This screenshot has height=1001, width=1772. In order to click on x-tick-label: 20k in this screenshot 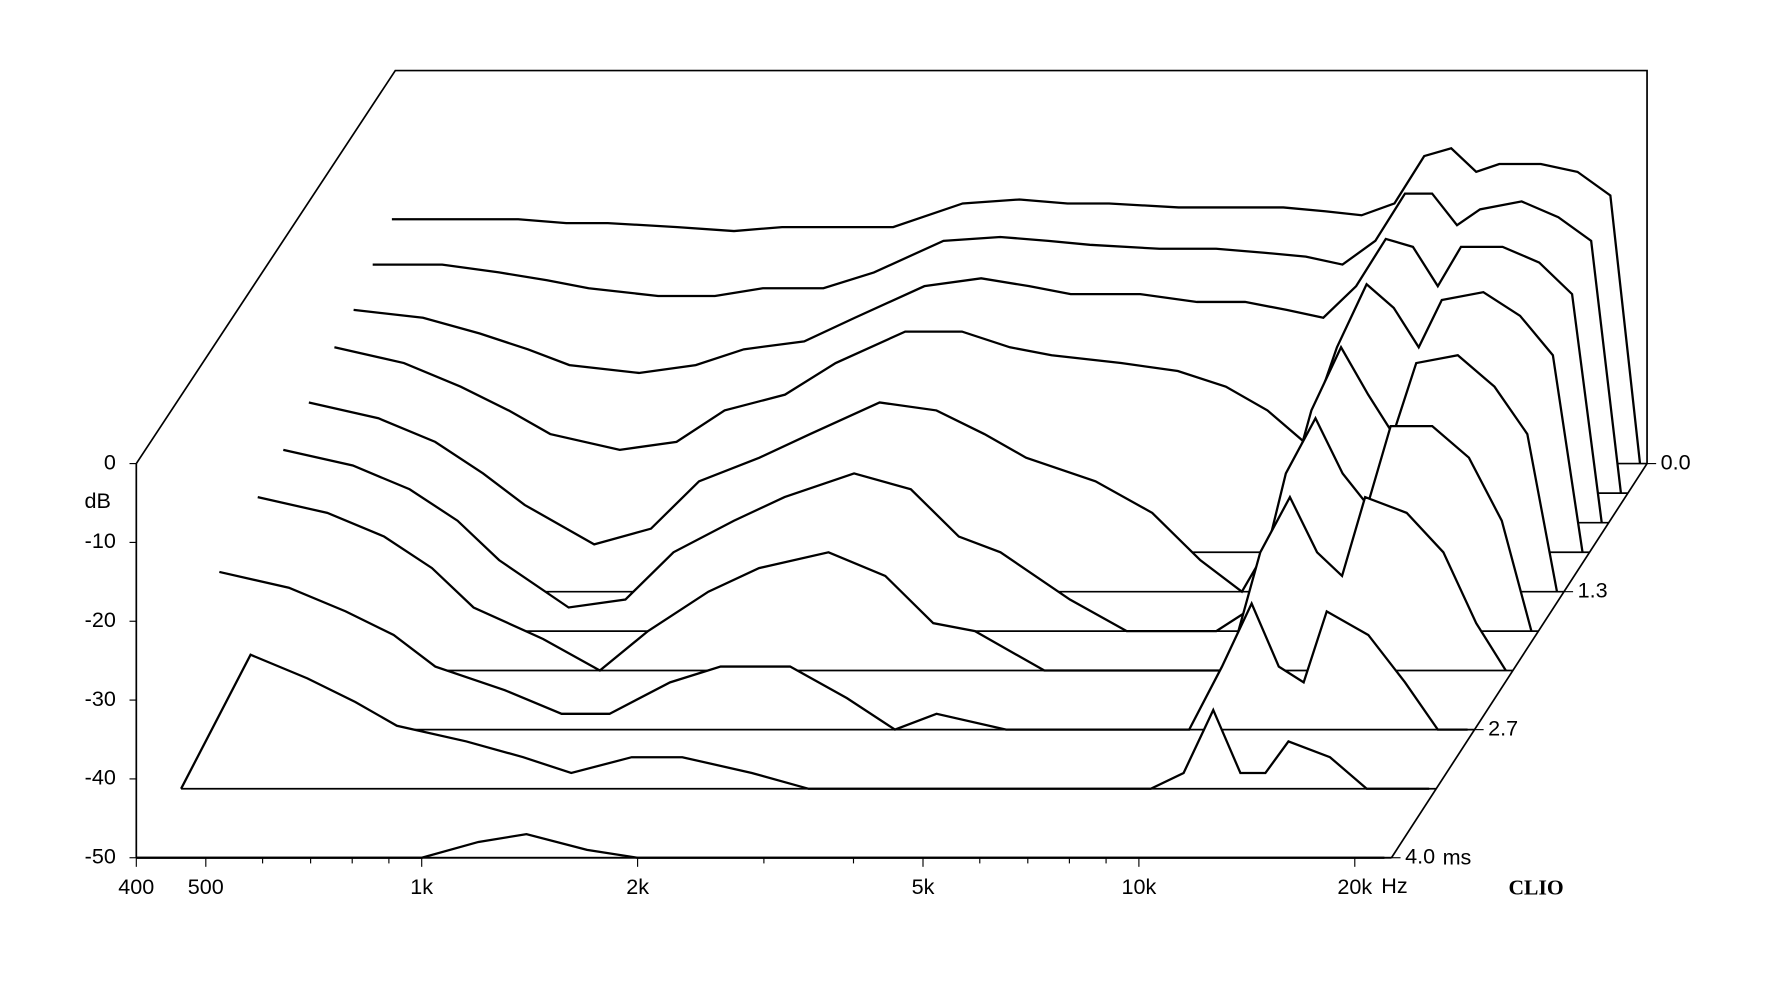, I will do `click(1354, 886)`.